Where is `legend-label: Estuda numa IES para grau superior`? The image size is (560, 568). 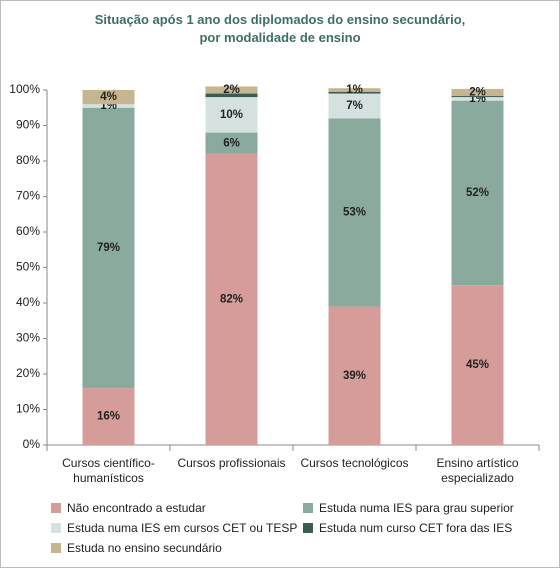
legend-label: Estuda numa IES para grau superior is located at coordinates (416, 508).